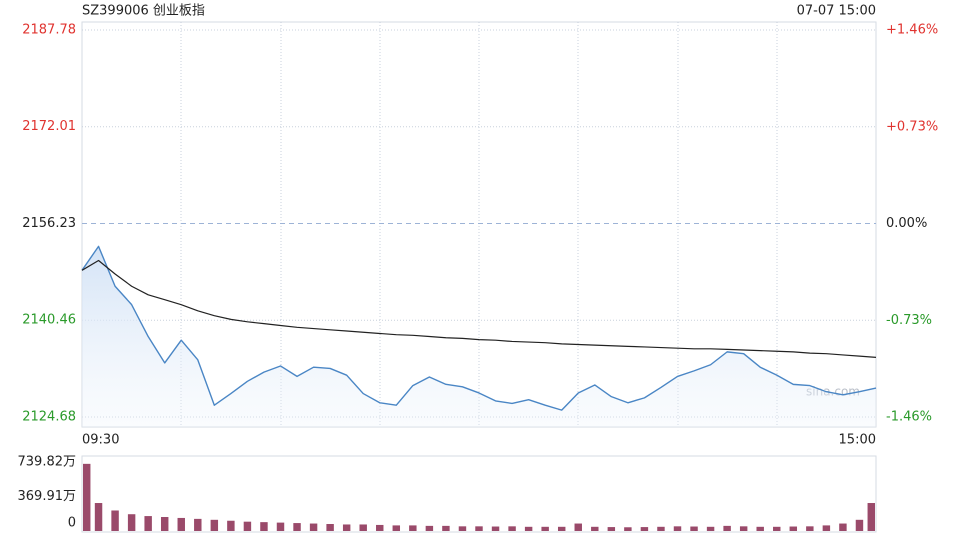 This screenshot has width=960, height=540. Describe the element at coordinates (49, 223) in the screenshot. I see `y-tick-label: 2156.23` at that location.